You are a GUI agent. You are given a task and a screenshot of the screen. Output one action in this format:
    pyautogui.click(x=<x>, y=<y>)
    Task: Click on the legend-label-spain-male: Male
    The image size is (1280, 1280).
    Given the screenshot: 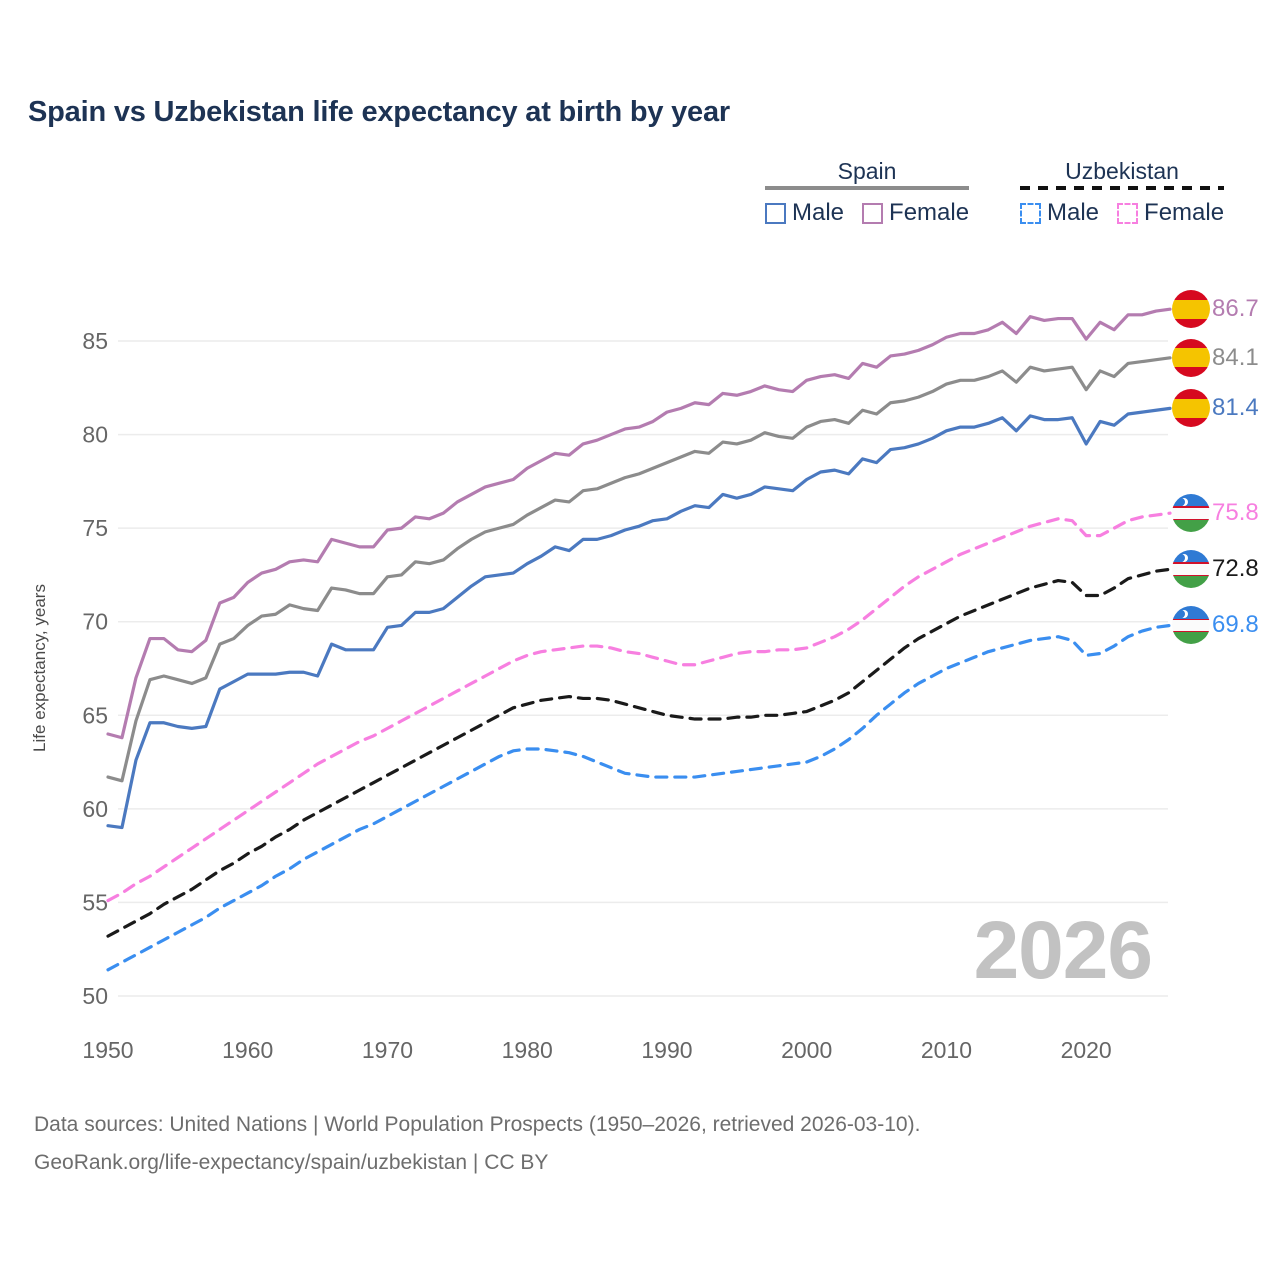 What is the action you would take?
    pyautogui.click(x=818, y=212)
    